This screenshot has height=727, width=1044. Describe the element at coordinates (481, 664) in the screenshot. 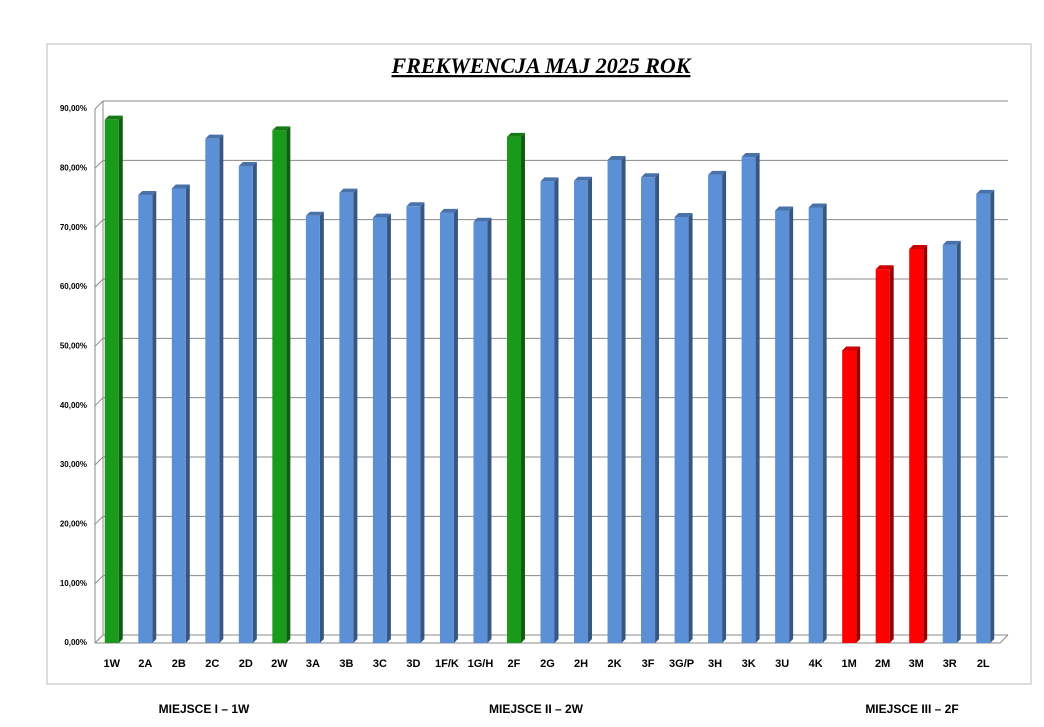

I see `x-tick-label: 1G/H` at that location.